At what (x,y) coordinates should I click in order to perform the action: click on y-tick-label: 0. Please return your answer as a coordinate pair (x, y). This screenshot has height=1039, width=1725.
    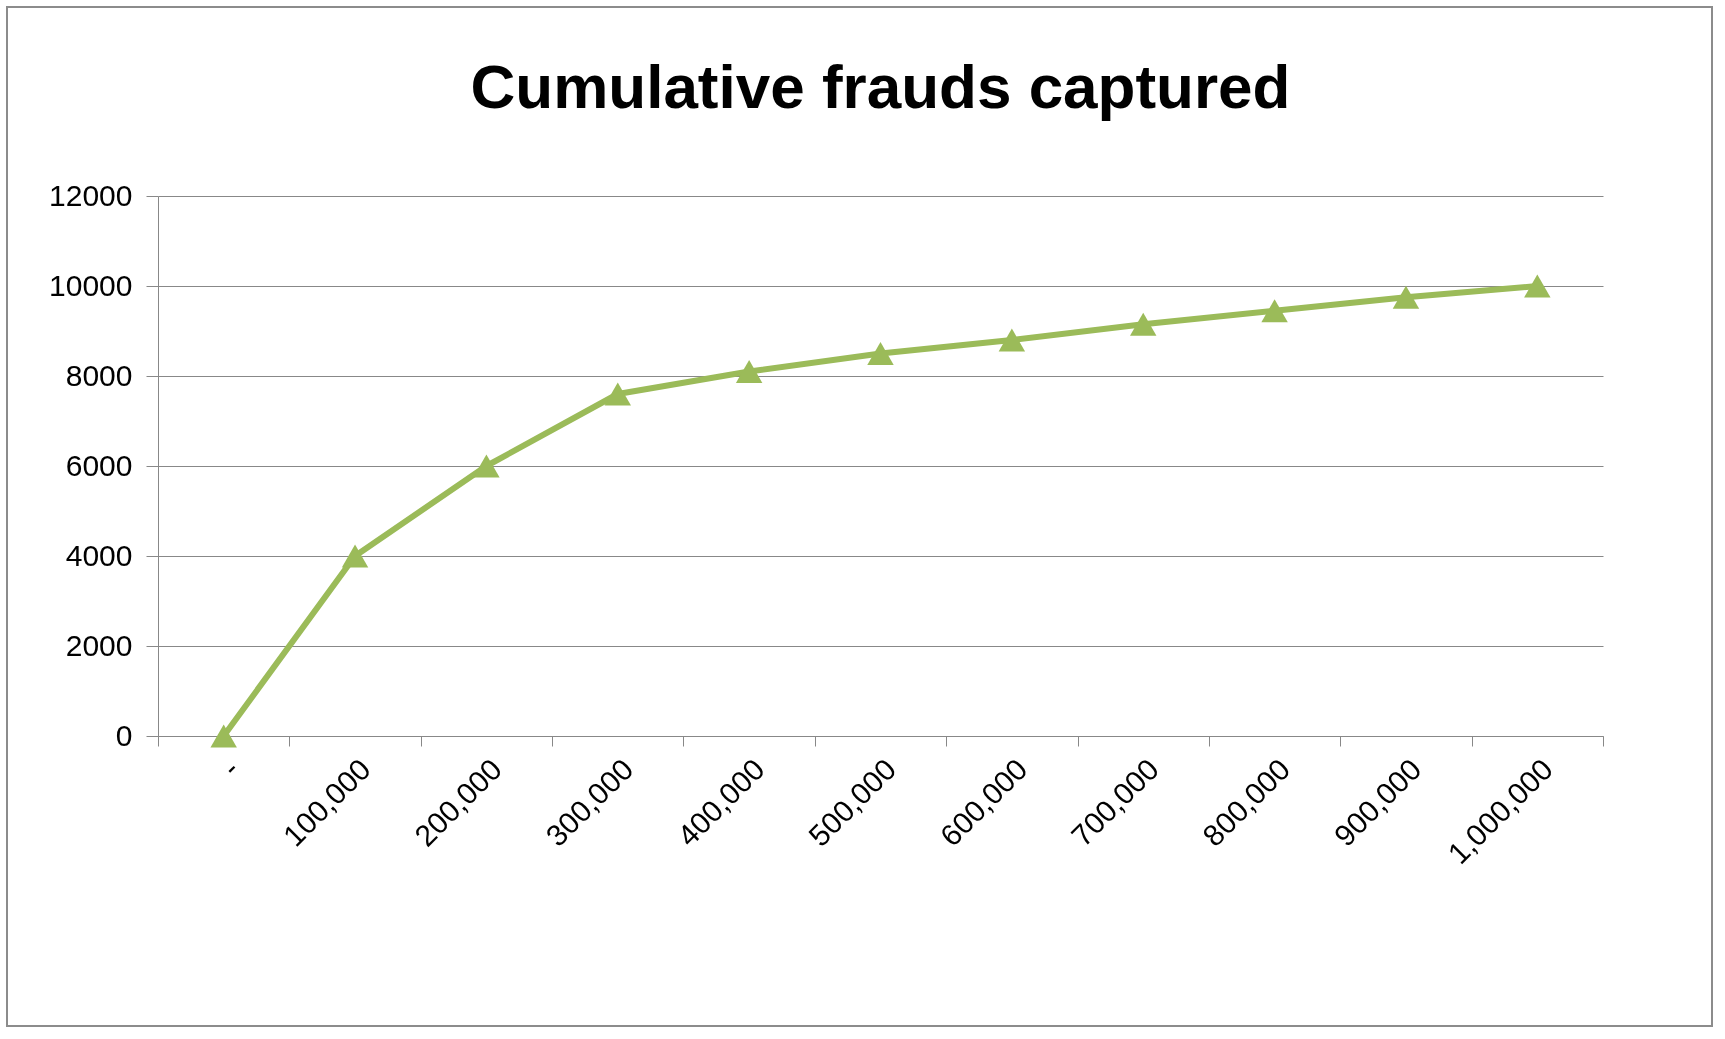
    Looking at the image, I should click on (124, 735).